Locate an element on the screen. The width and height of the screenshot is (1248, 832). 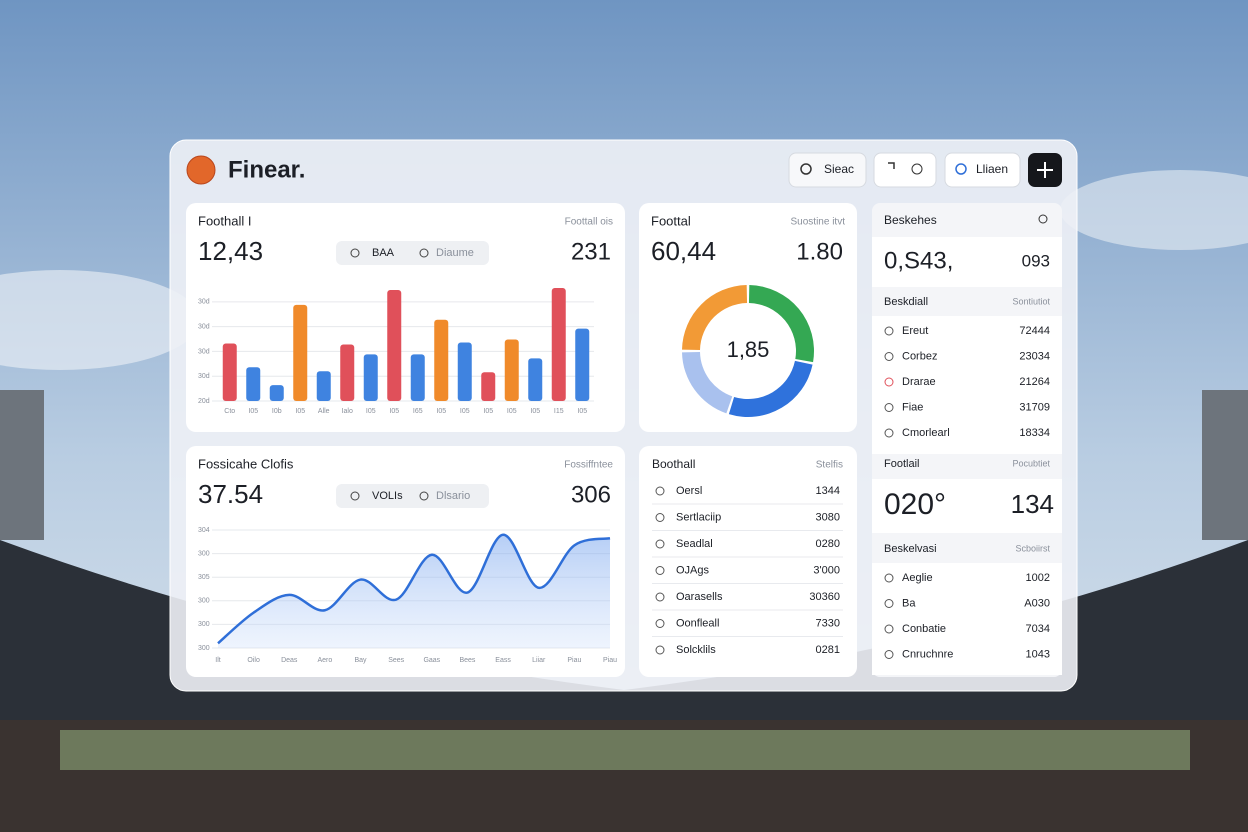
search-box is located at coordinates (827, 170).